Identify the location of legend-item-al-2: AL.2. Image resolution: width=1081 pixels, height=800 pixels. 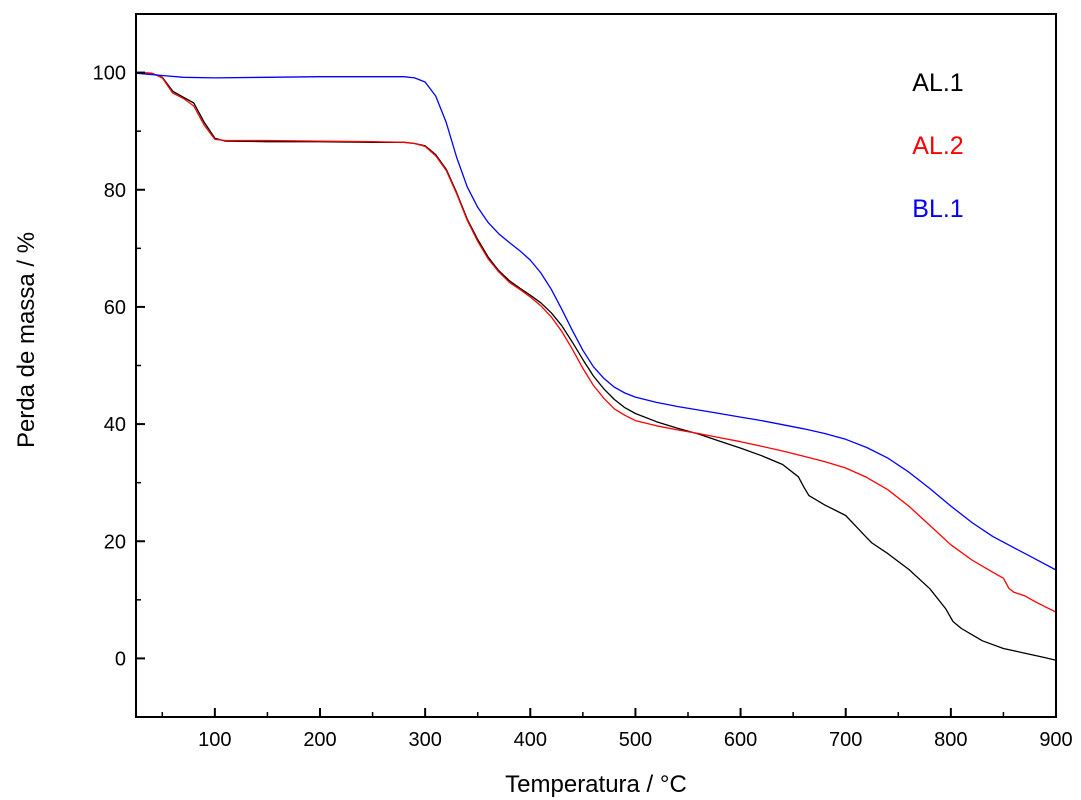
(937, 146).